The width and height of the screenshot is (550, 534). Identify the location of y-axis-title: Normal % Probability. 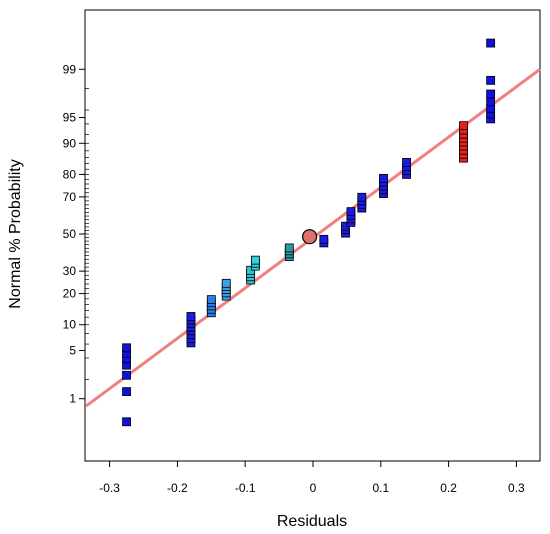
(15, 233).